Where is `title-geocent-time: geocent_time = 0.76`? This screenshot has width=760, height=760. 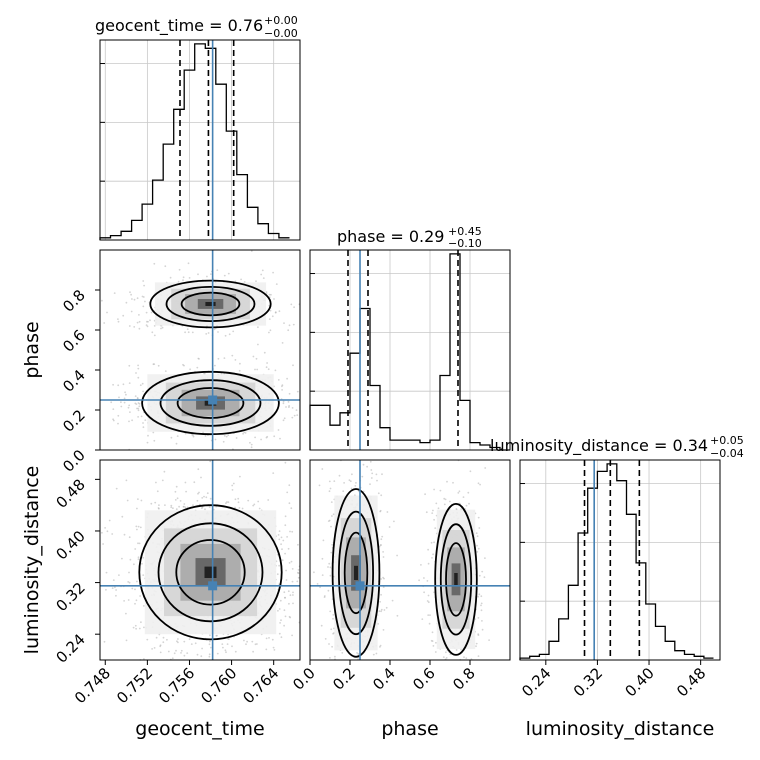
title-geocent-time: geocent_time = 0.76 is located at coordinates (179, 26).